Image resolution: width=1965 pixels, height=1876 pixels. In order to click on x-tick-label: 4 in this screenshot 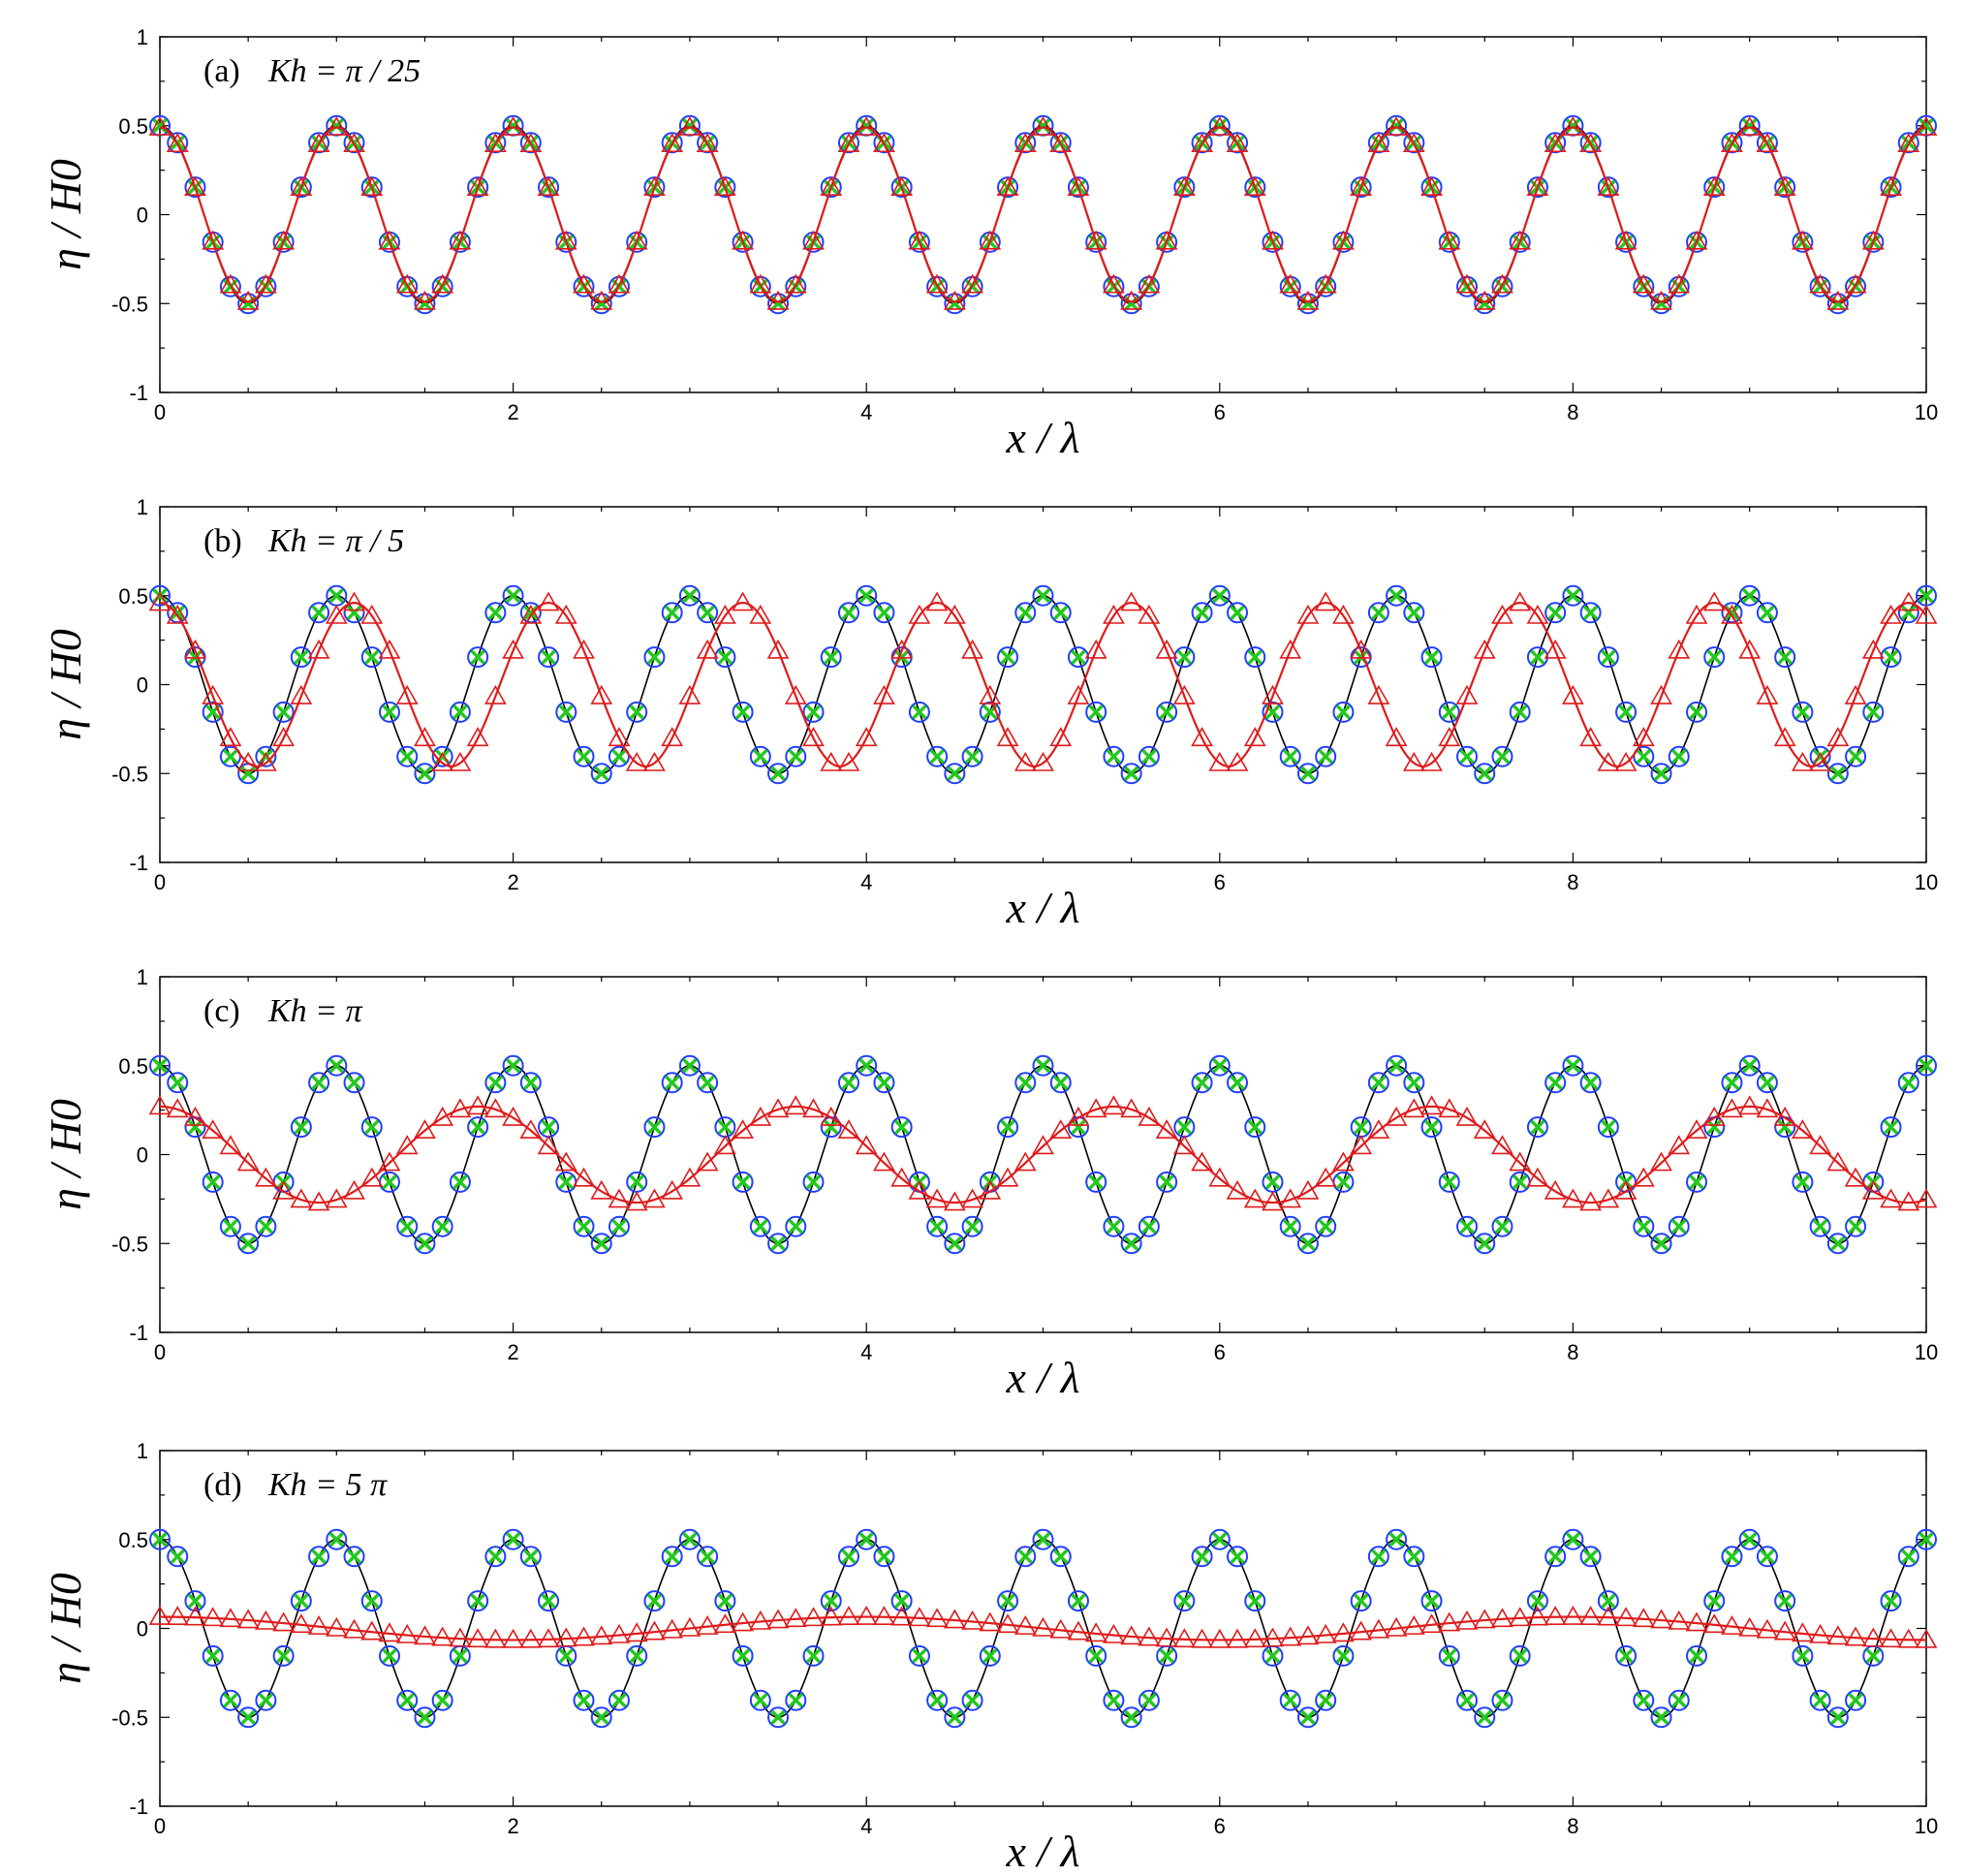, I will do `click(866, 412)`.